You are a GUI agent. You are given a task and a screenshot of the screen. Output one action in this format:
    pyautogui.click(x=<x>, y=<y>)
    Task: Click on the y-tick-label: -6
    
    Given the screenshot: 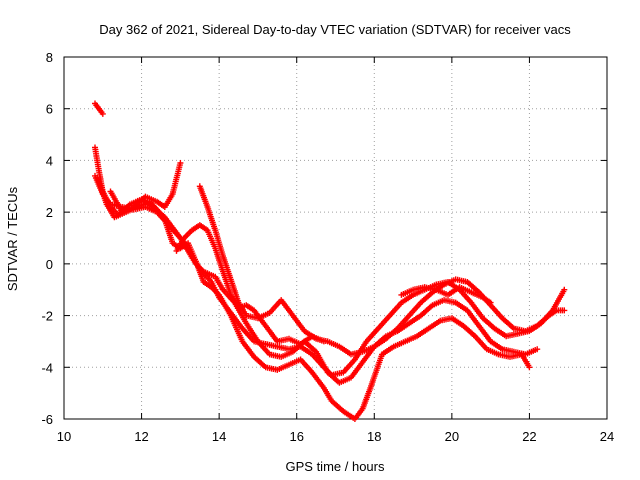 What is the action you would take?
    pyautogui.click(x=47, y=419)
    